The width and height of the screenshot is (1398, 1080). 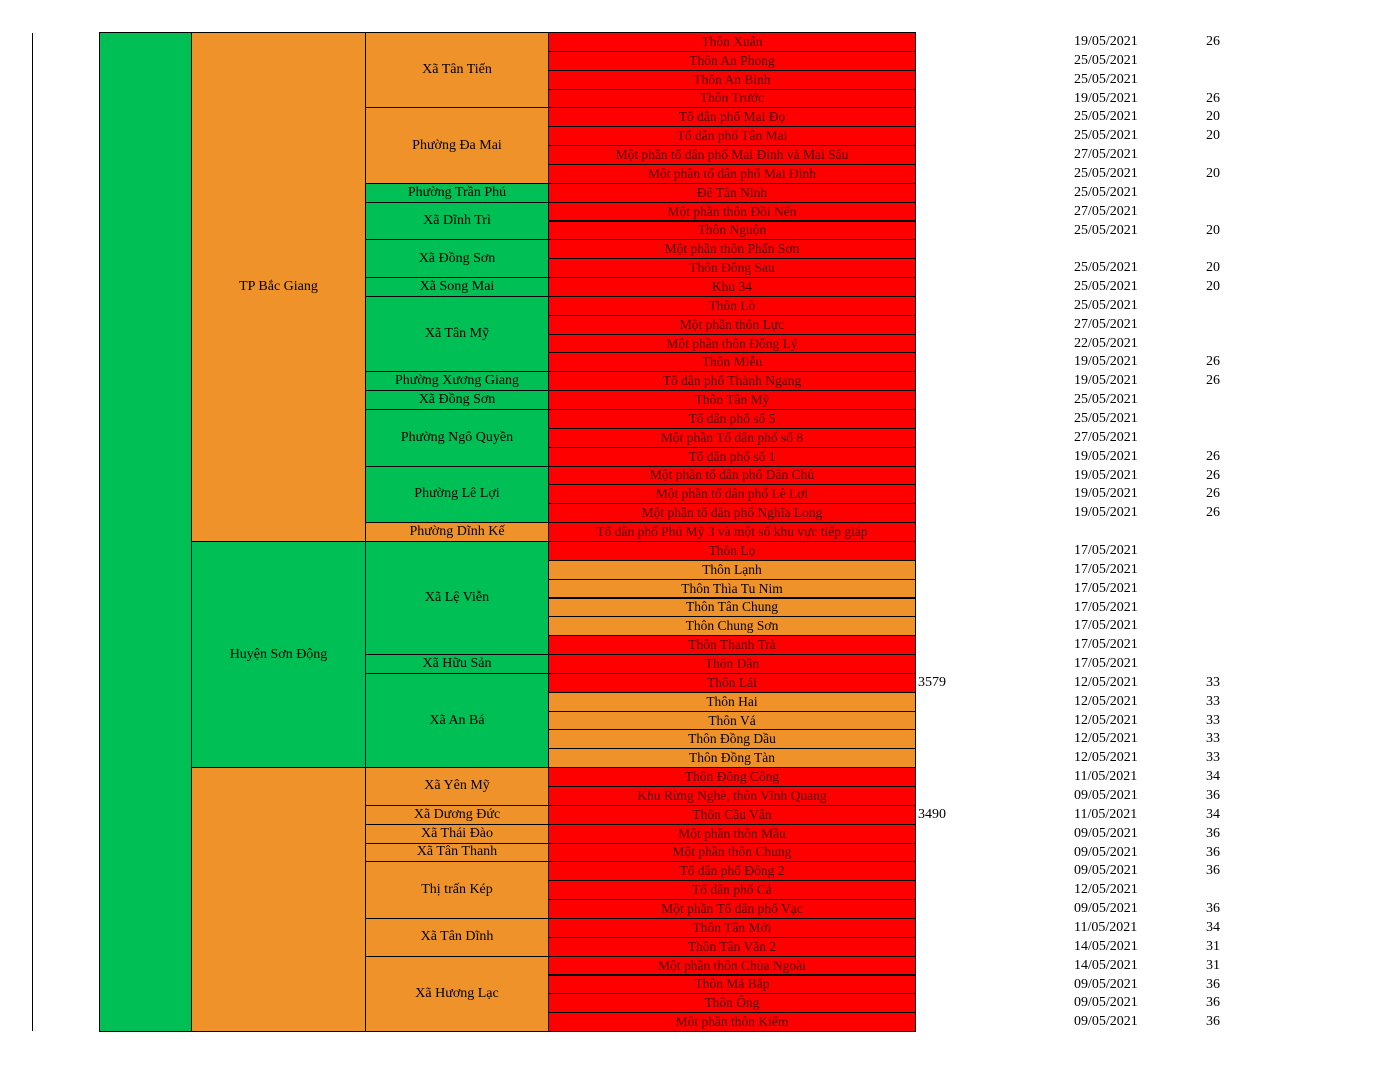 What do you see at coordinates (732, 155) in the screenshot?
I see `village-cell: Một phần tổ dân phố Mai Đình và Mai Sẩu` at bounding box center [732, 155].